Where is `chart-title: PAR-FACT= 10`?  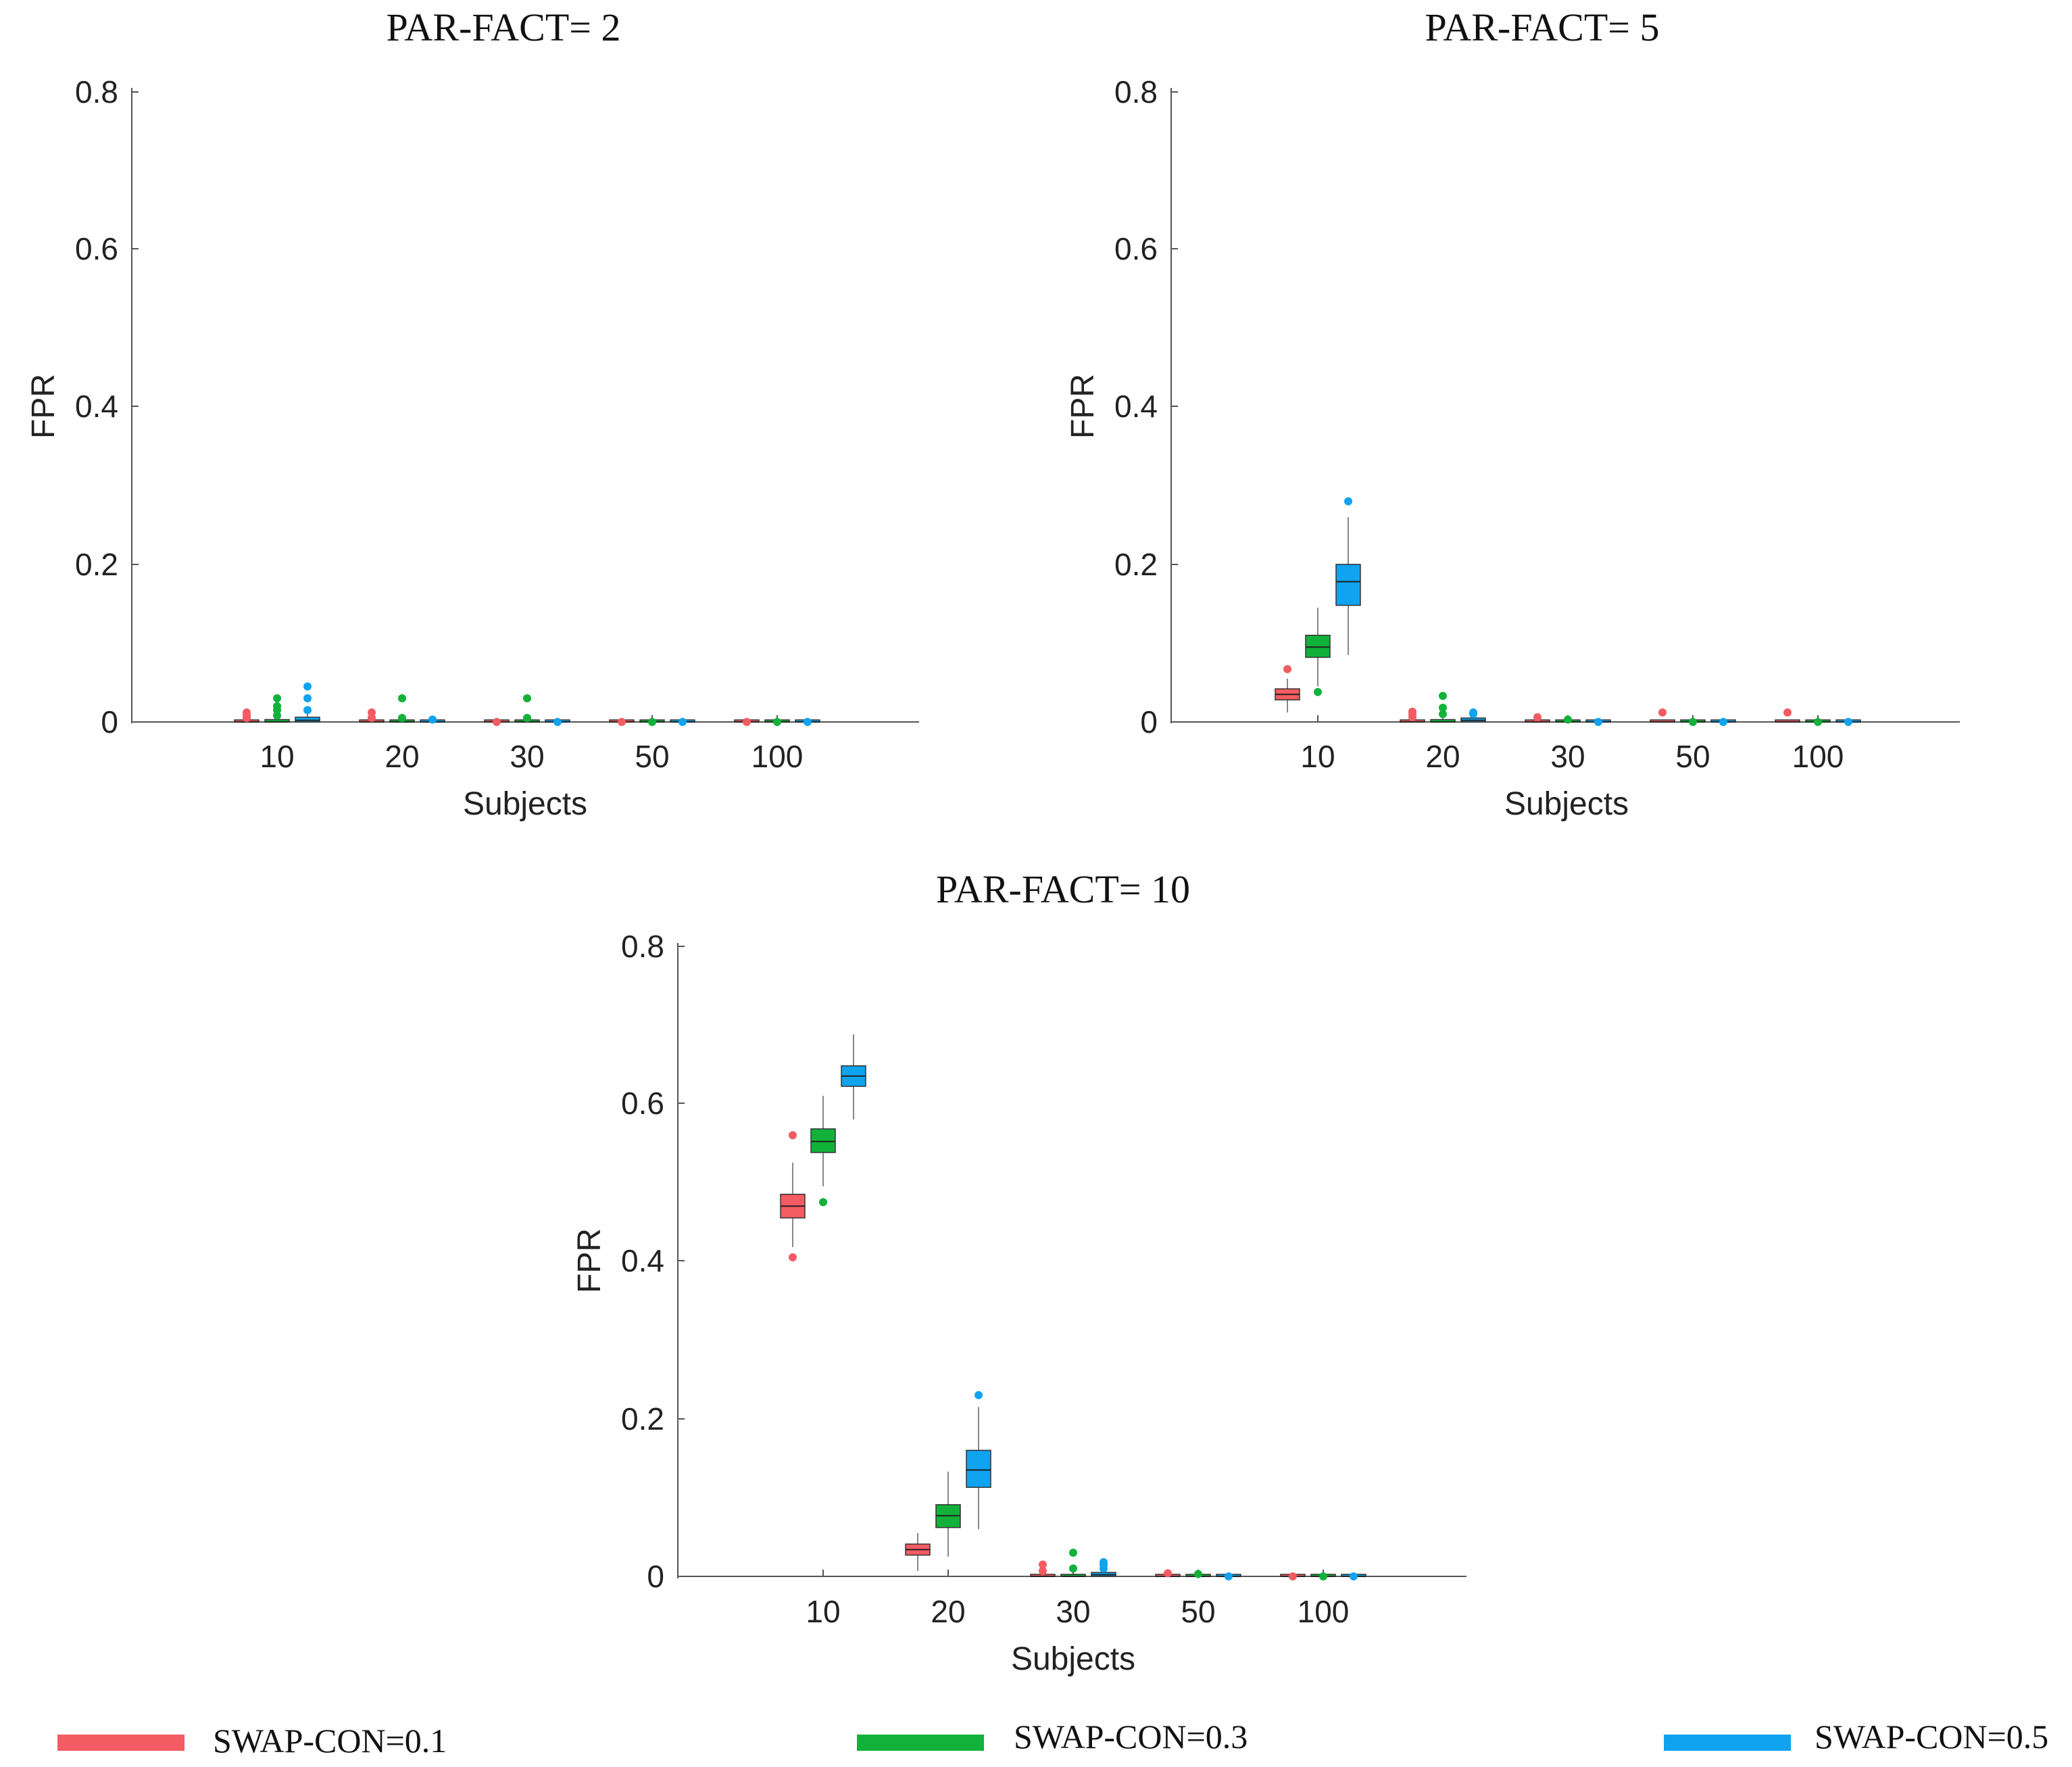 chart-title: PAR-FACT= 10 is located at coordinates (1063, 889).